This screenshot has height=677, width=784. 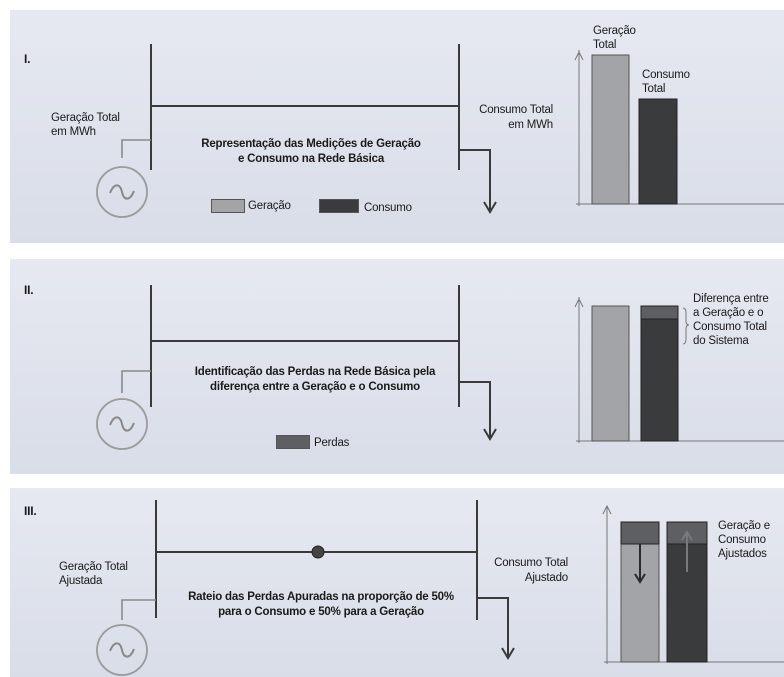 What do you see at coordinates (73, 132) in the screenshot?
I see `generation-unit-label: em MWh` at bounding box center [73, 132].